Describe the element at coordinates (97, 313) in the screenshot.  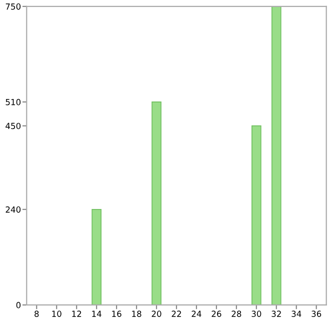
I see `x-tick-label: 14` at that location.